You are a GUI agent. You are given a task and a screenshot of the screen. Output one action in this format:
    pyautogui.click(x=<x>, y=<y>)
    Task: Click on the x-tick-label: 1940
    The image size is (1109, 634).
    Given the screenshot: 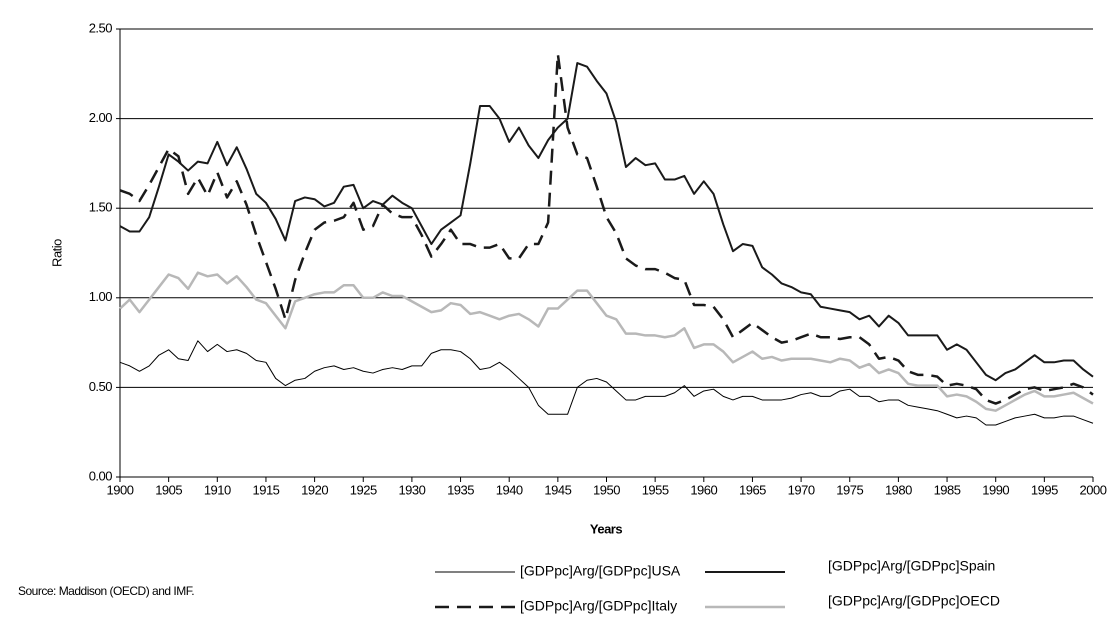 What is the action you would take?
    pyautogui.click(x=509, y=489)
    